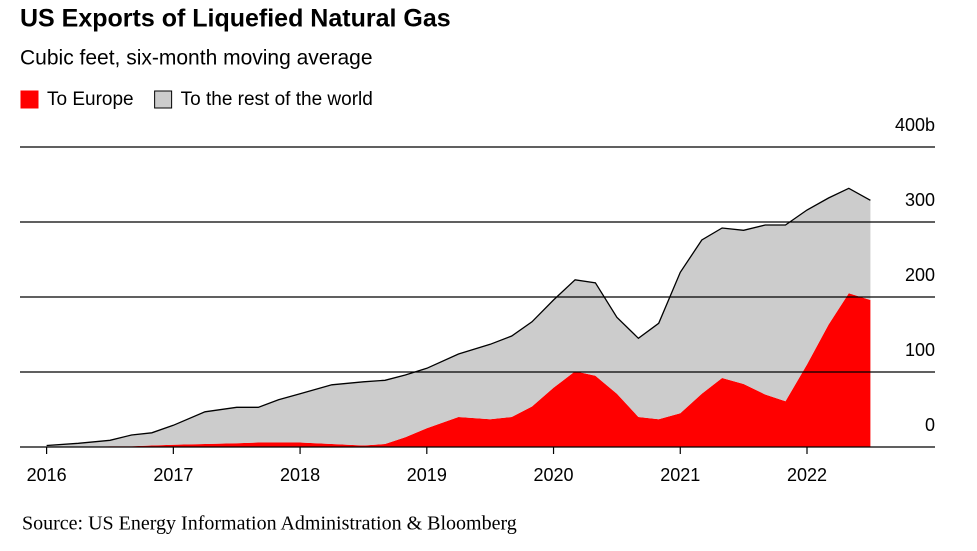 The width and height of the screenshot is (977, 551). I want to click on x-tick-label: 2019, so click(427, 475).